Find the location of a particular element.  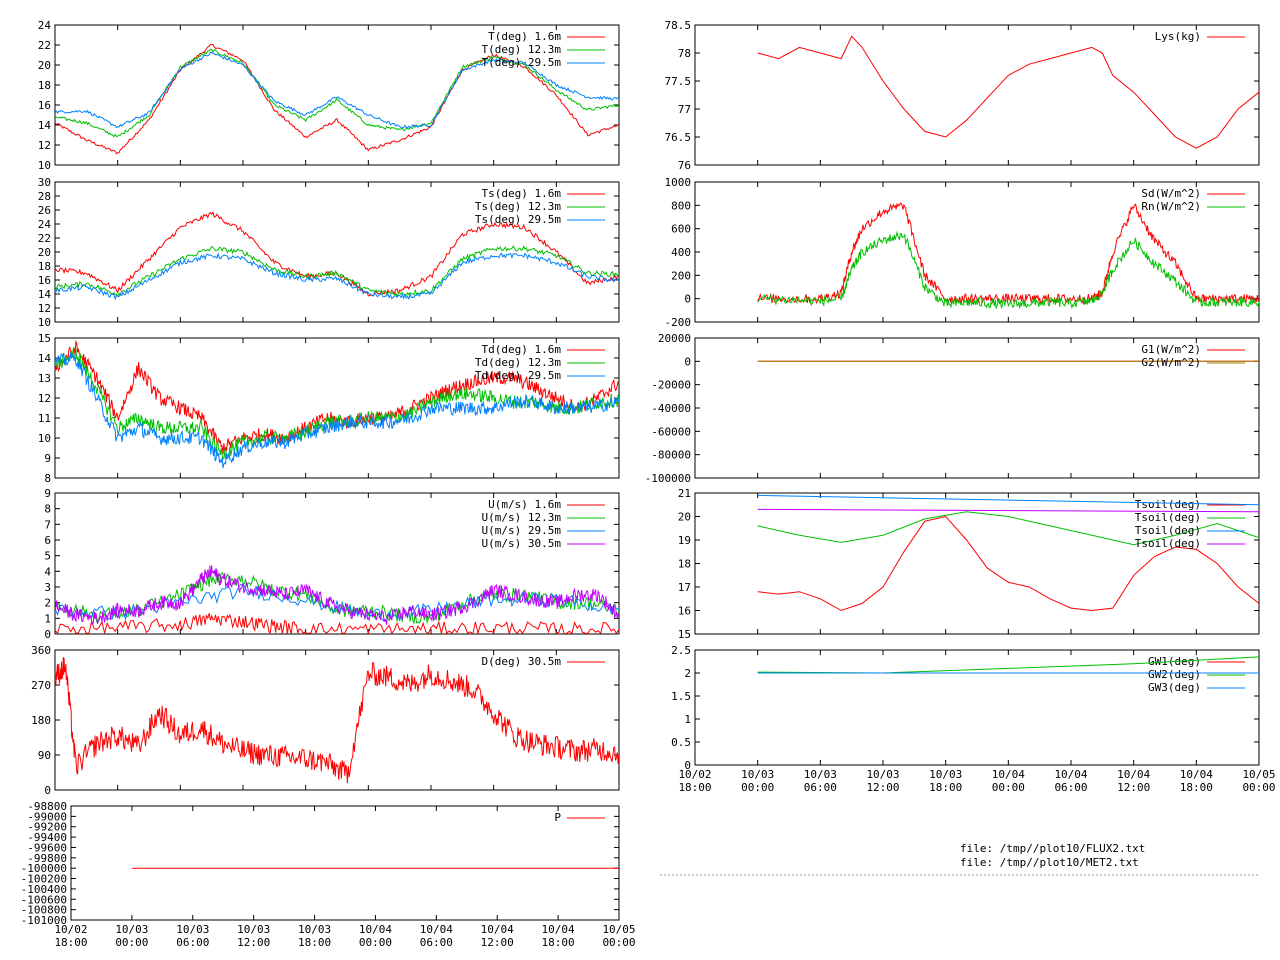

legend-label: T(deg) 29.5m is located at coordinates (522, 62).